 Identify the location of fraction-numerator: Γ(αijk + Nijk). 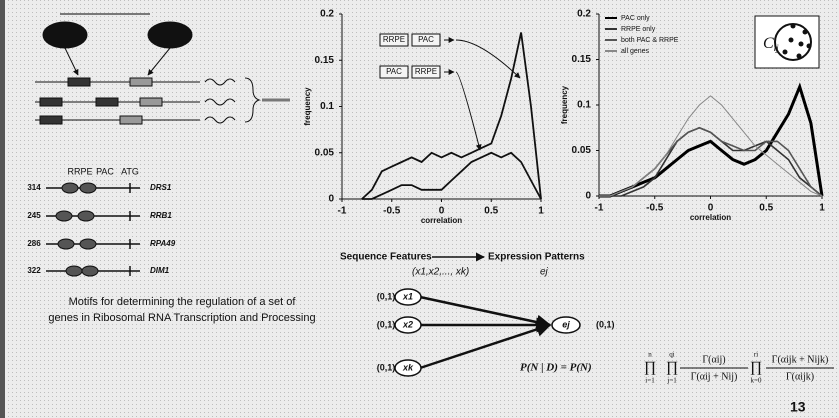
(800, 359).